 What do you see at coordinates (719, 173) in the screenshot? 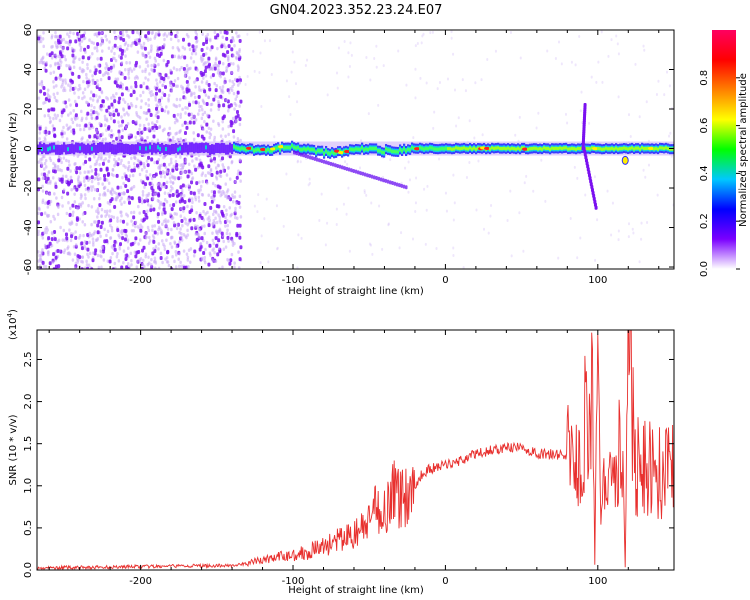
I see `colorbar-ticks: 0.00.20.40.60.8` at bounding box center [719, 173].